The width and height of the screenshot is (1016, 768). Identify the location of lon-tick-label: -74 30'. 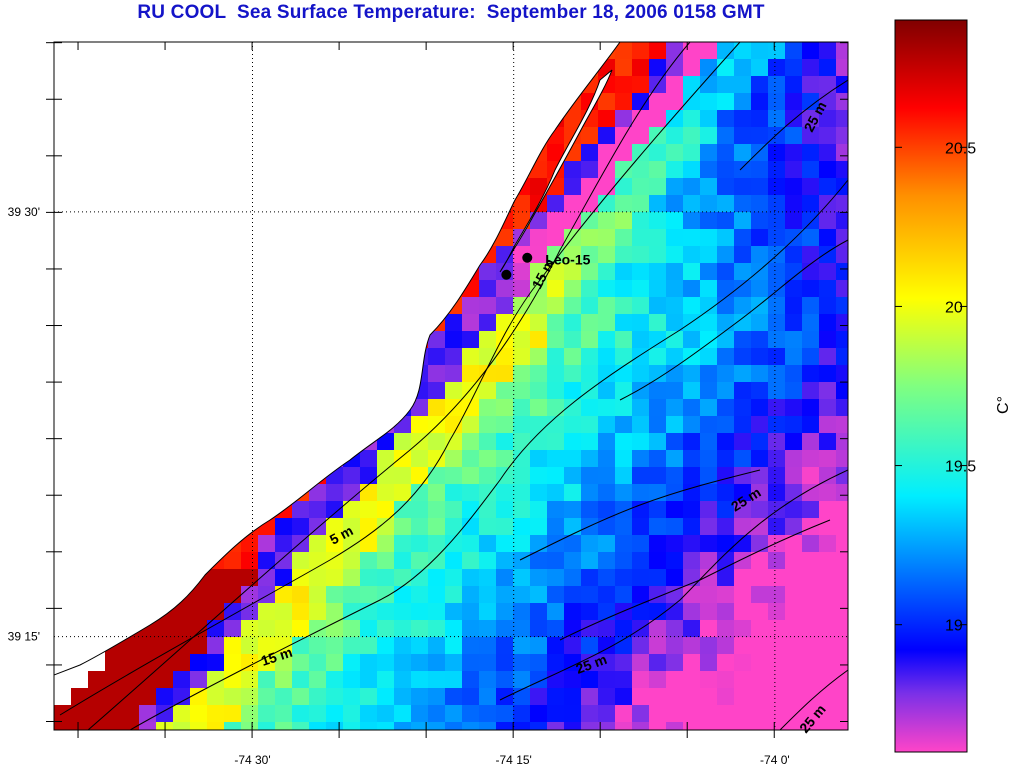
(252, 760).